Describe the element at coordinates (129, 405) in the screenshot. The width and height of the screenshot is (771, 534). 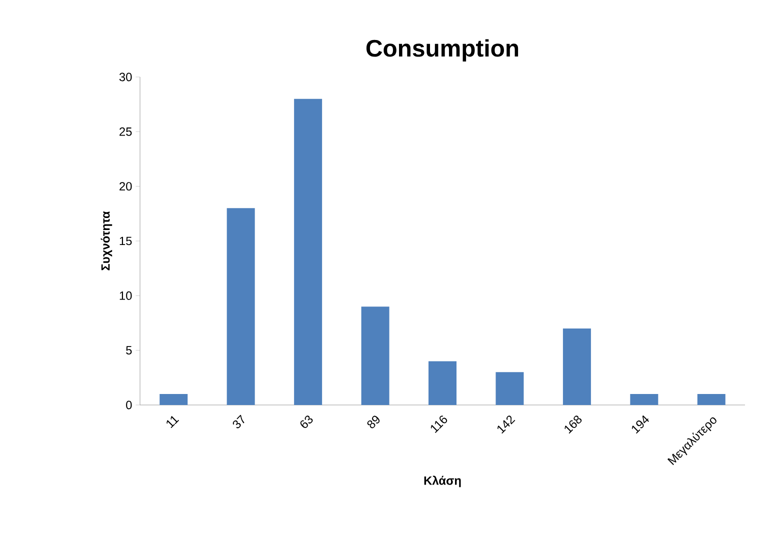
I see `y-tick-label: 0` at that location.